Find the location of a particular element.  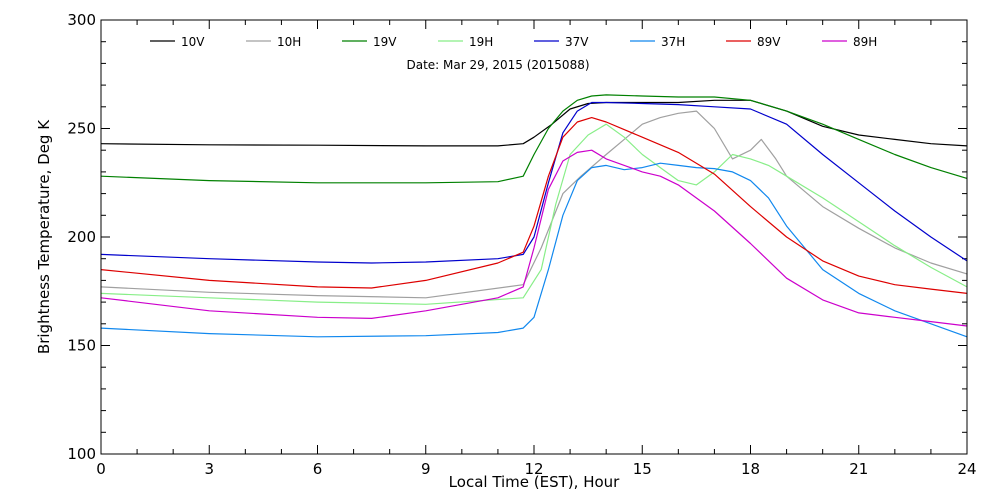

y-tick-label: 100 is located at coordinates (81, 454).